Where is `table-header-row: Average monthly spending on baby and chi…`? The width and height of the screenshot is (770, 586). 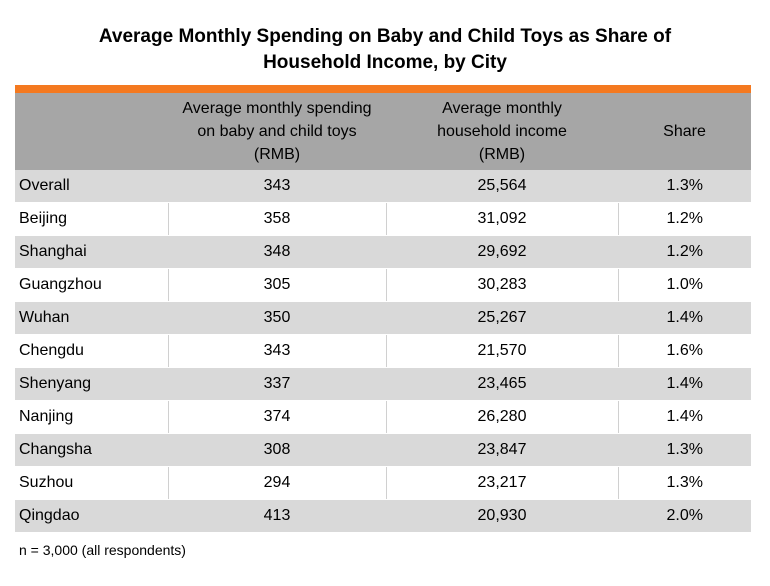 table-header-row: Average monthly spending on baby and chi… is located at coordinates (383, 131).